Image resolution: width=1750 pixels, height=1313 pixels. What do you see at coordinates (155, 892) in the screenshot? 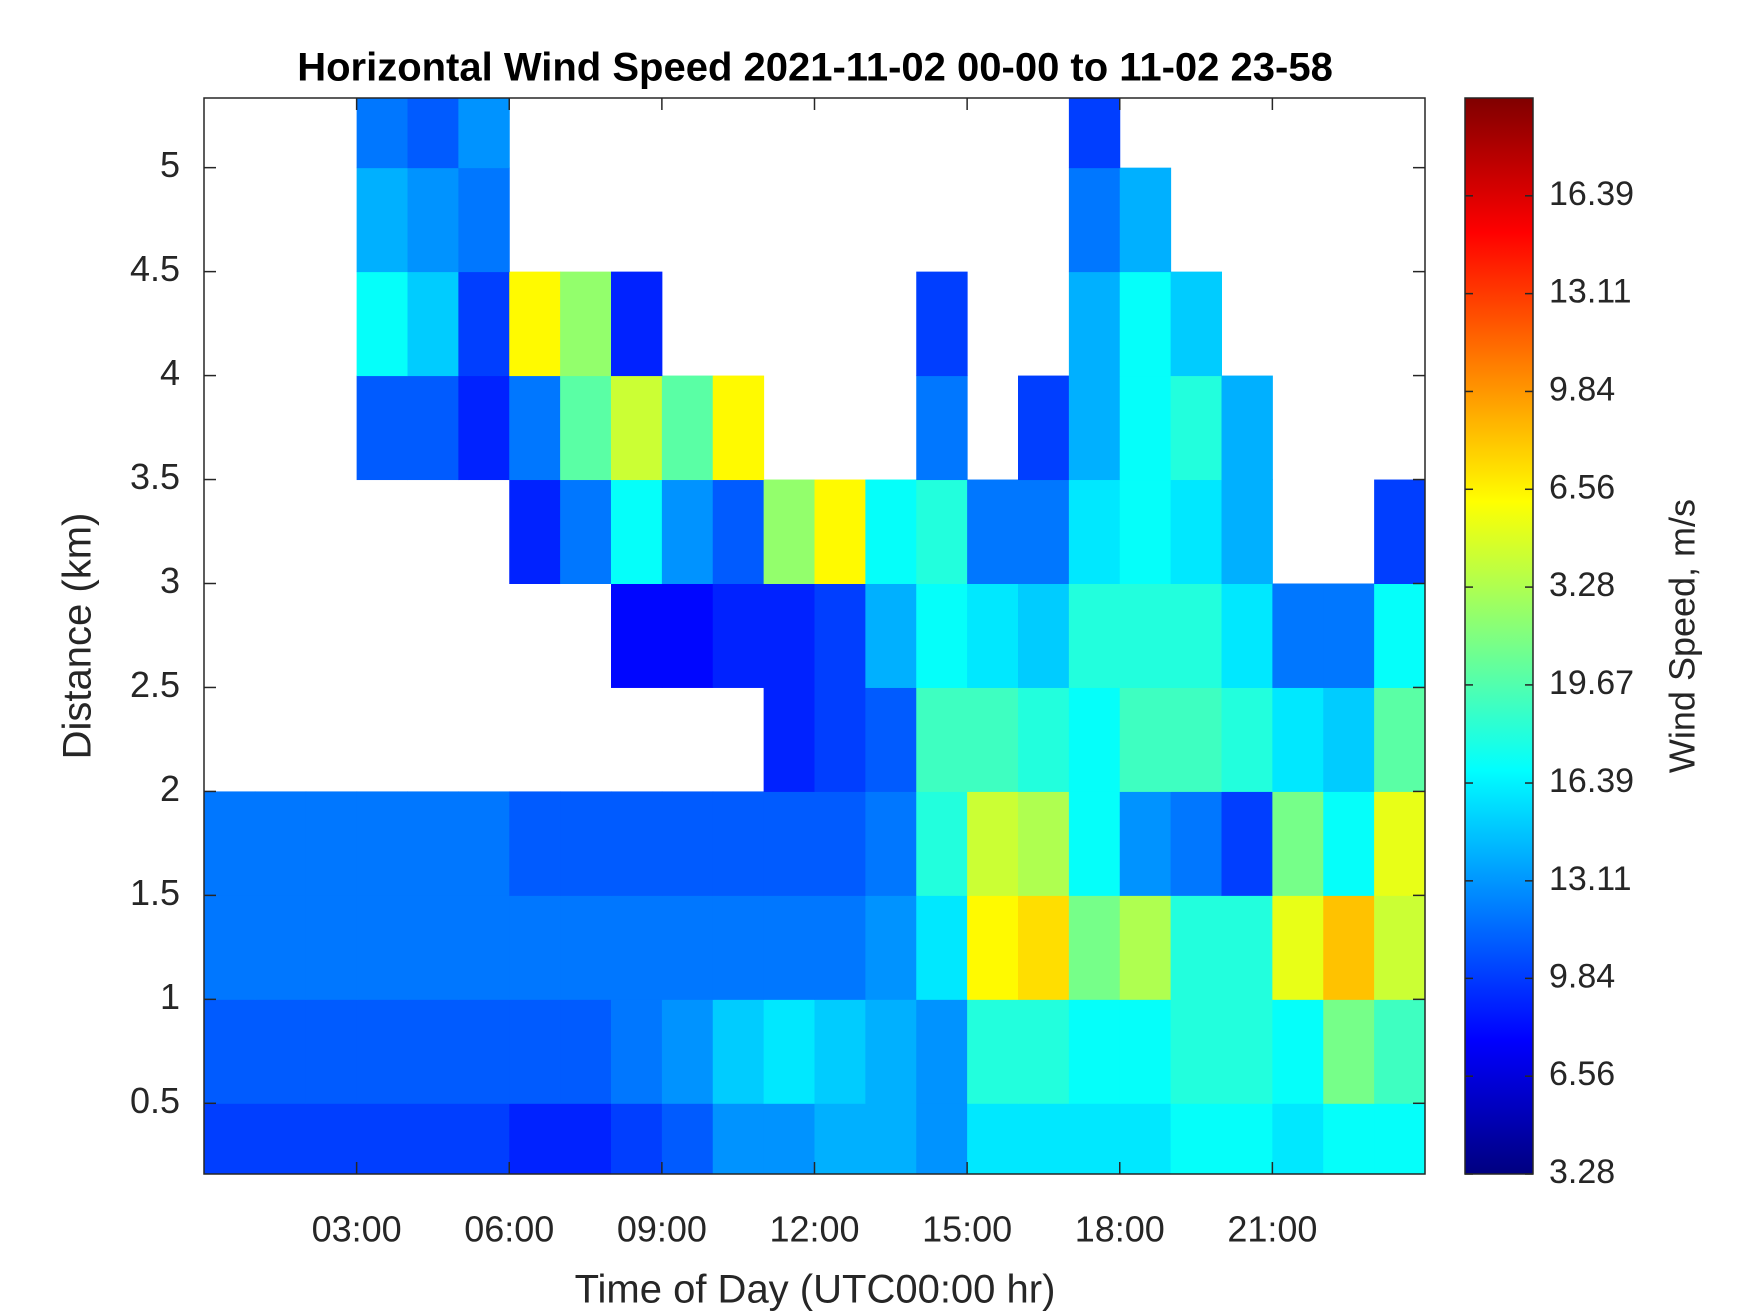
I see `y-tick-label: 1.5` at bounding box center [155, 892].